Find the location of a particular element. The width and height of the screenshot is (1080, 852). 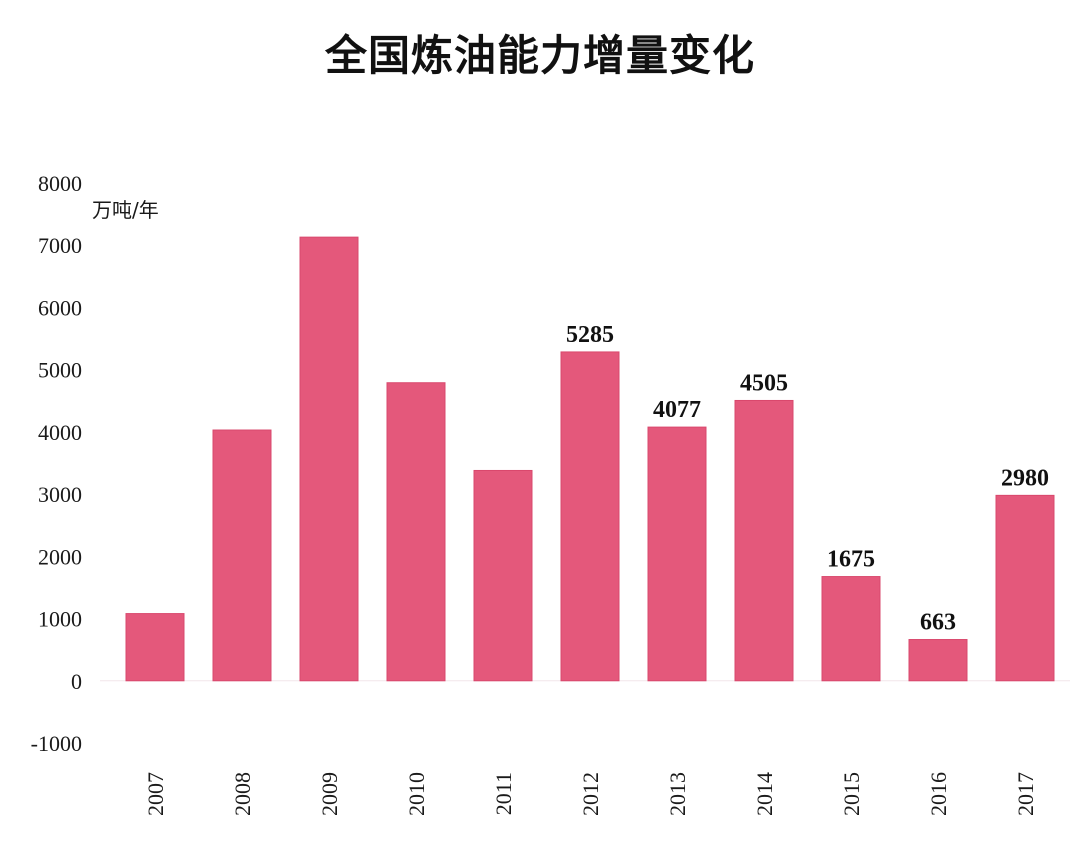

x-tick-label: 2013 is located at coordinates (677, 794).